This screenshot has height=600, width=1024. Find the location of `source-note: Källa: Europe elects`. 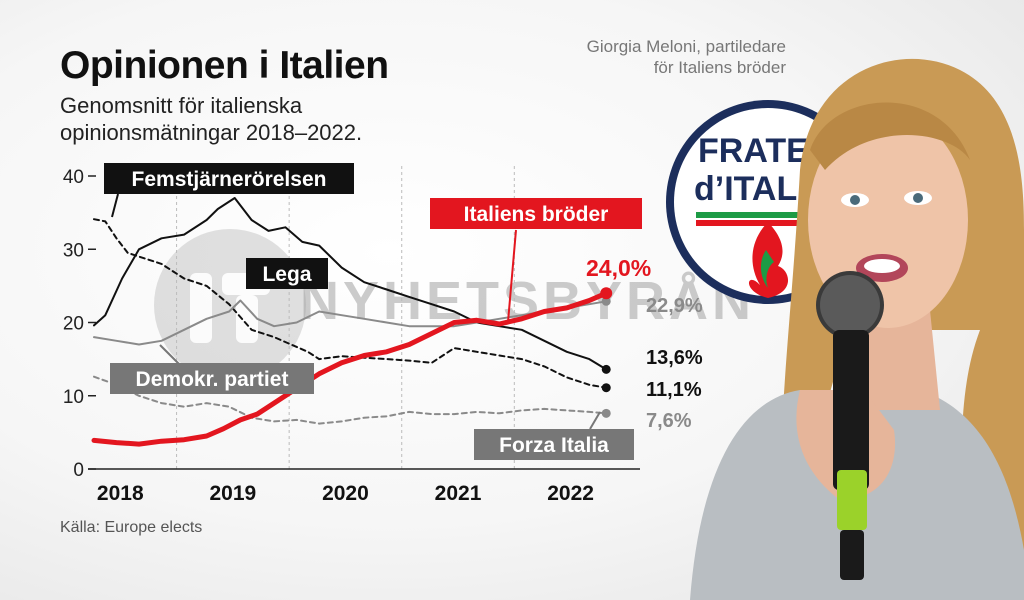

source-note: Källa: Europe elects is located at coordinates (131, 527).